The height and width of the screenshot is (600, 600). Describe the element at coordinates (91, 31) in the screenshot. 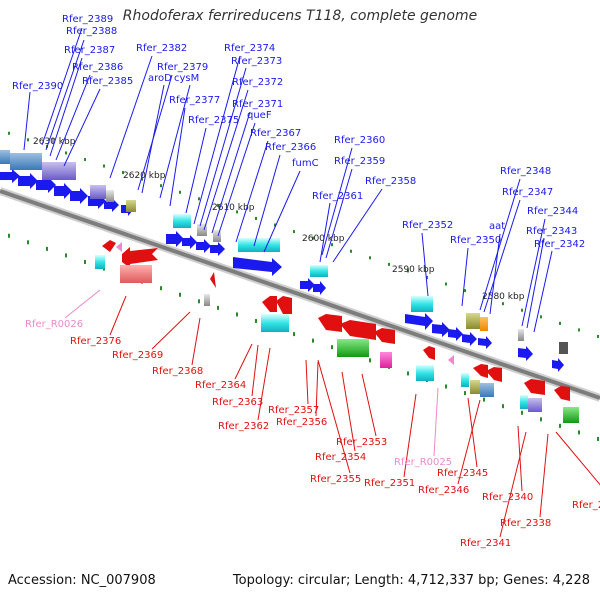

I see `gene-label-top: Rfer_2388` at that location.